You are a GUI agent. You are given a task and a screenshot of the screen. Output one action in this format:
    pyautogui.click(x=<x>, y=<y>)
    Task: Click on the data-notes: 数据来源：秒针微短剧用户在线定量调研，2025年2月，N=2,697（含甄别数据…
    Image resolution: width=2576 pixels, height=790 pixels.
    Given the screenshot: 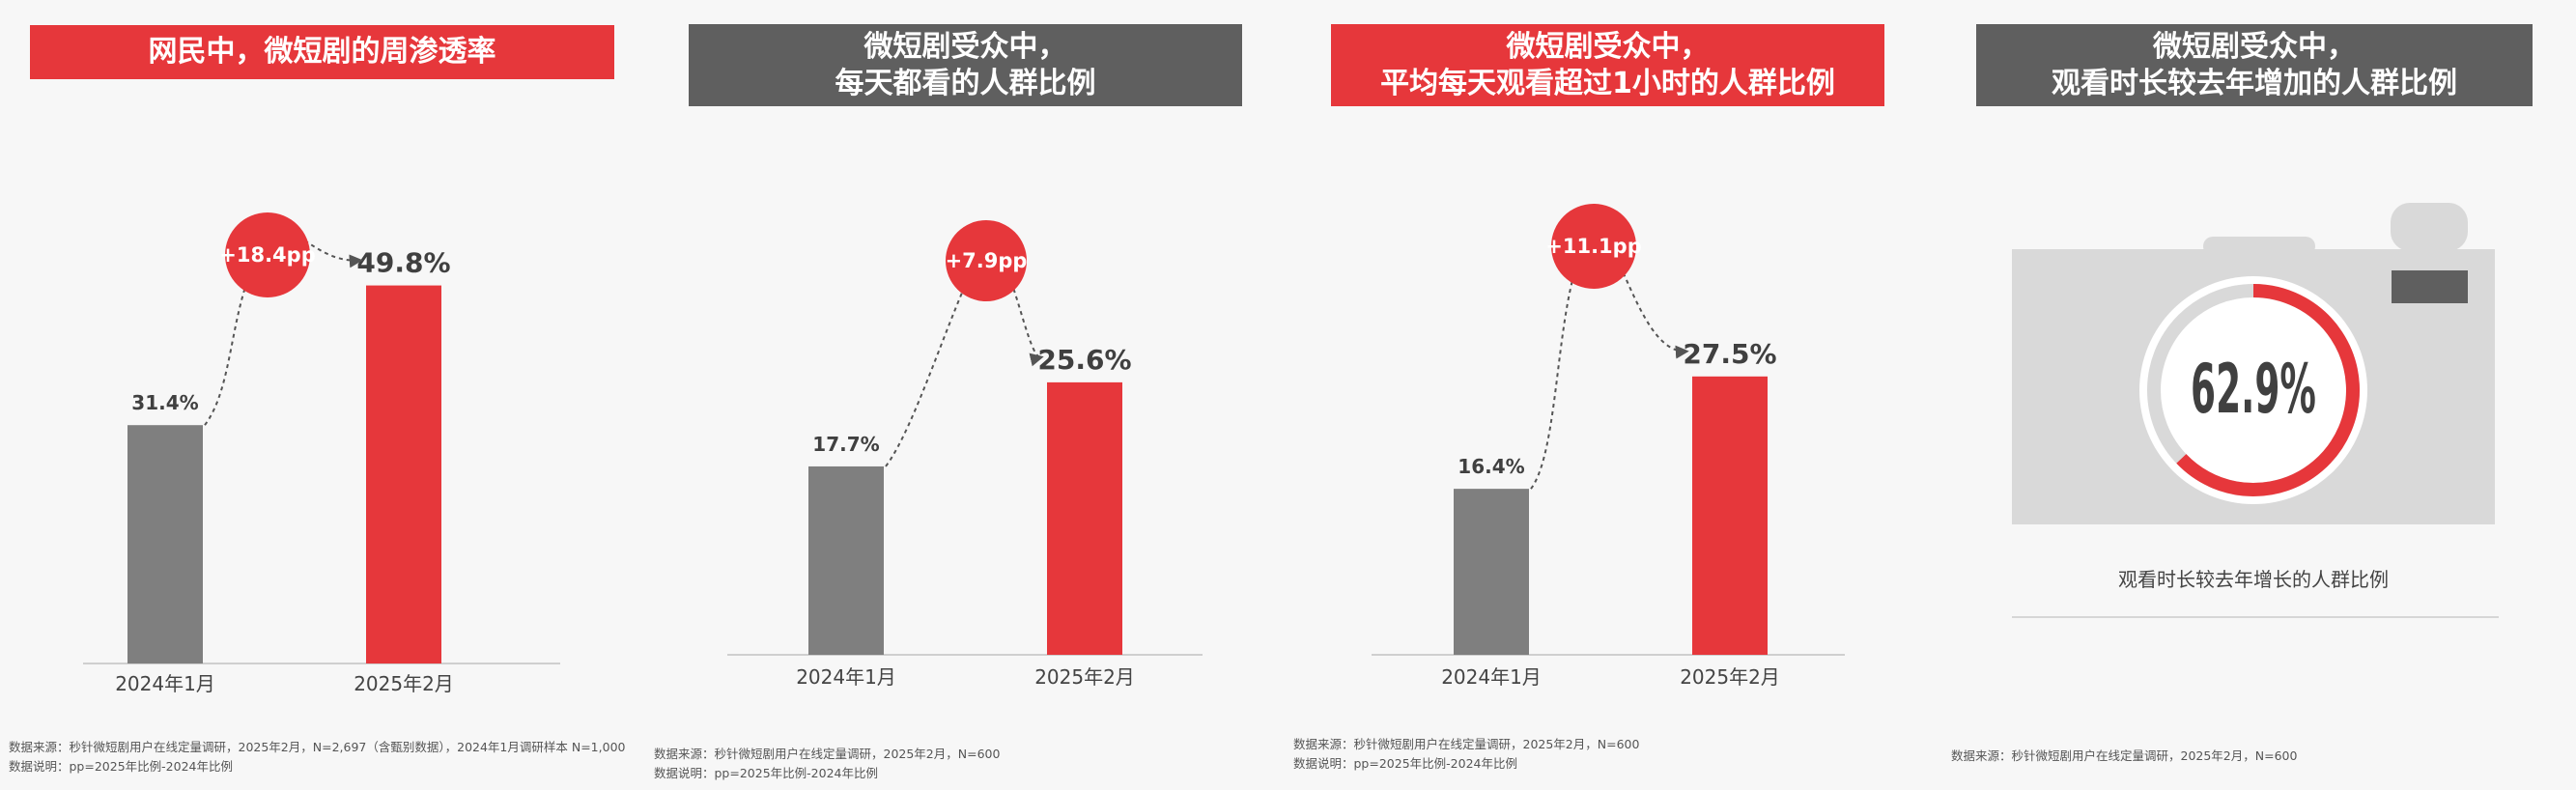 What is the action you would take?
    pyautogui.click(x=317, y=757)
    